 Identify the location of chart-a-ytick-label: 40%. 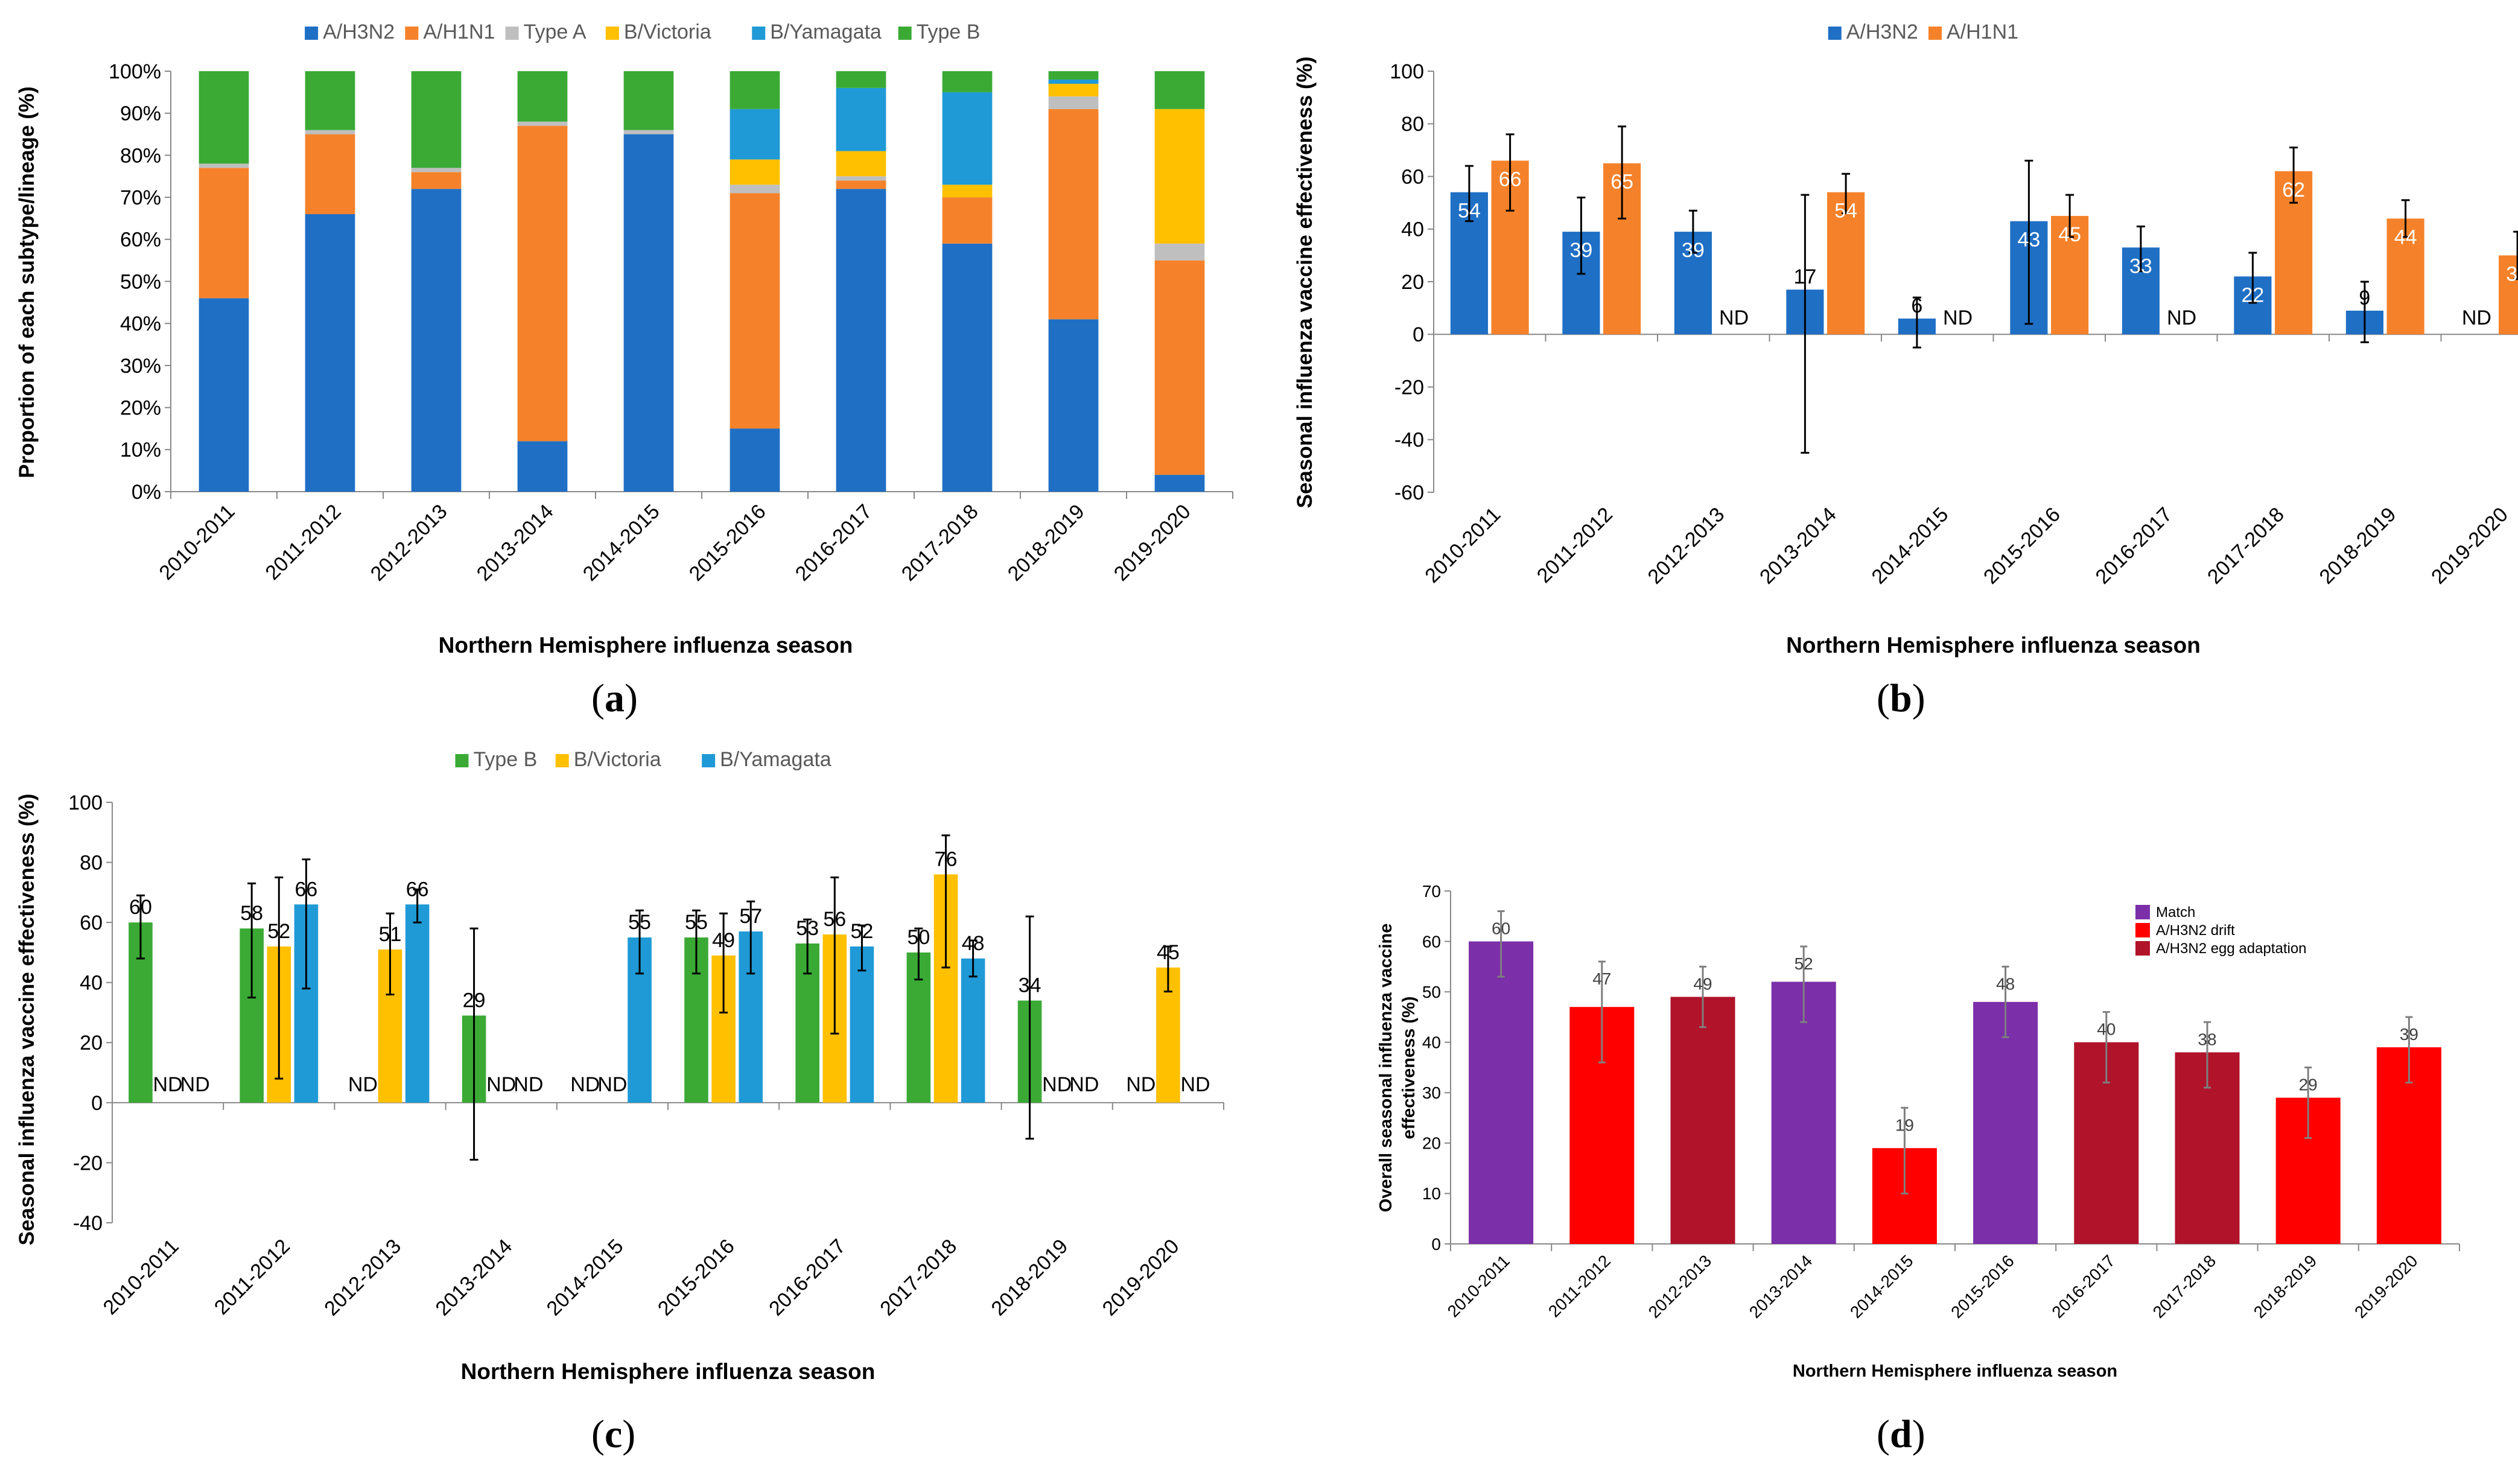
(140, 323).